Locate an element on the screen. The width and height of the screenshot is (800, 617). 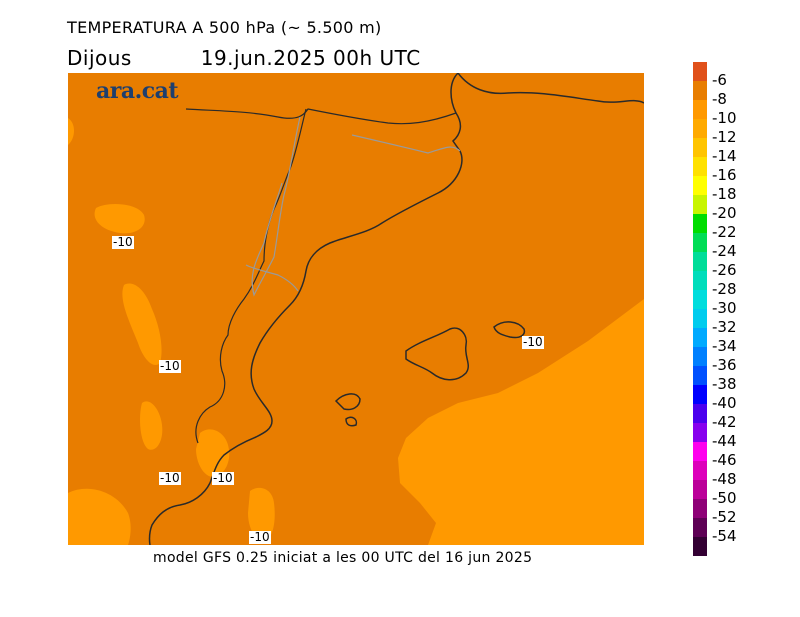
legend-label: -28 is located at coordinates (724, 289).